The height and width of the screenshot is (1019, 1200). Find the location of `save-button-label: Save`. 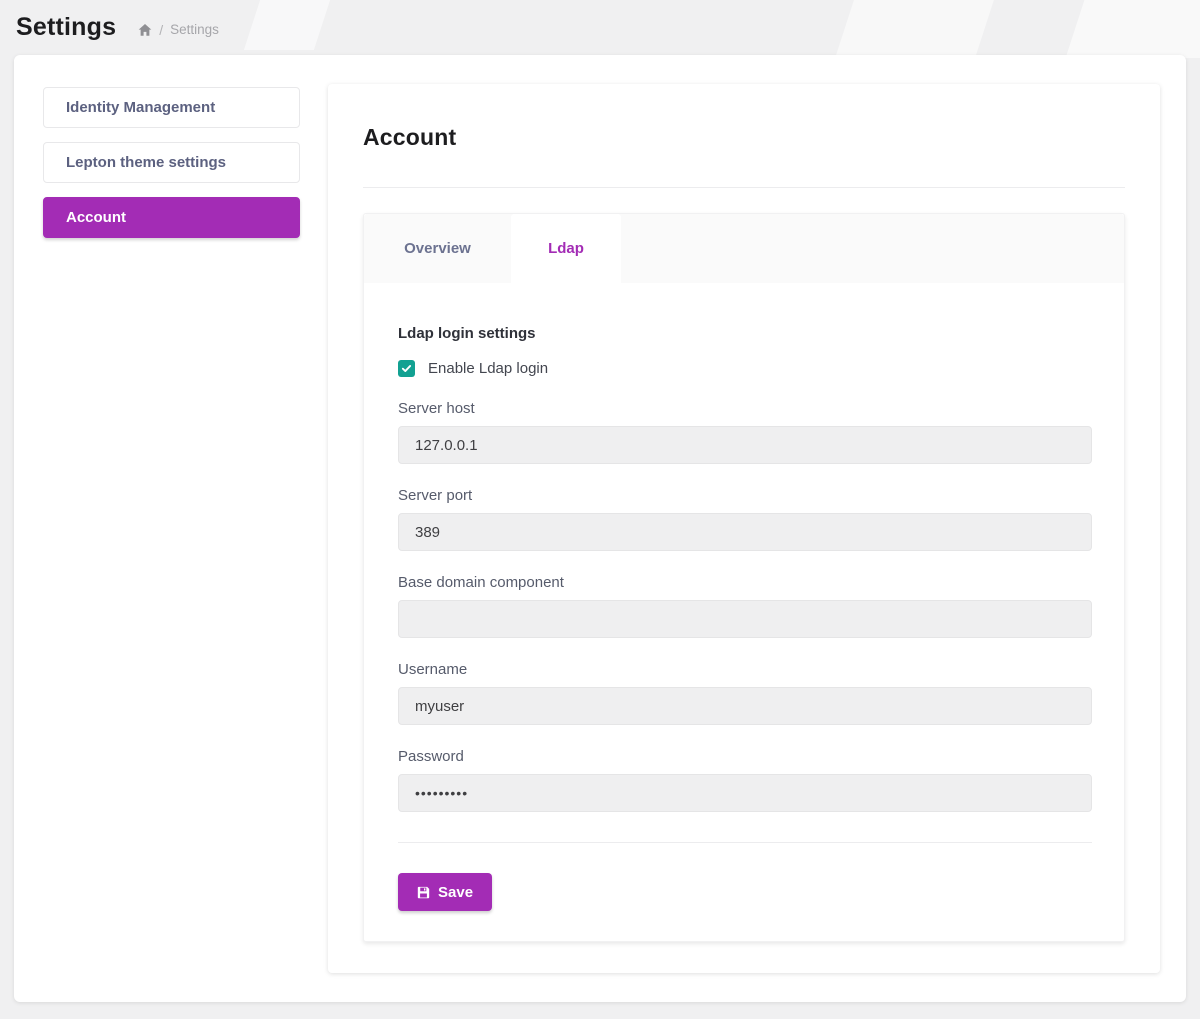

save-button-label: Save is located at coordinates (456, 892).